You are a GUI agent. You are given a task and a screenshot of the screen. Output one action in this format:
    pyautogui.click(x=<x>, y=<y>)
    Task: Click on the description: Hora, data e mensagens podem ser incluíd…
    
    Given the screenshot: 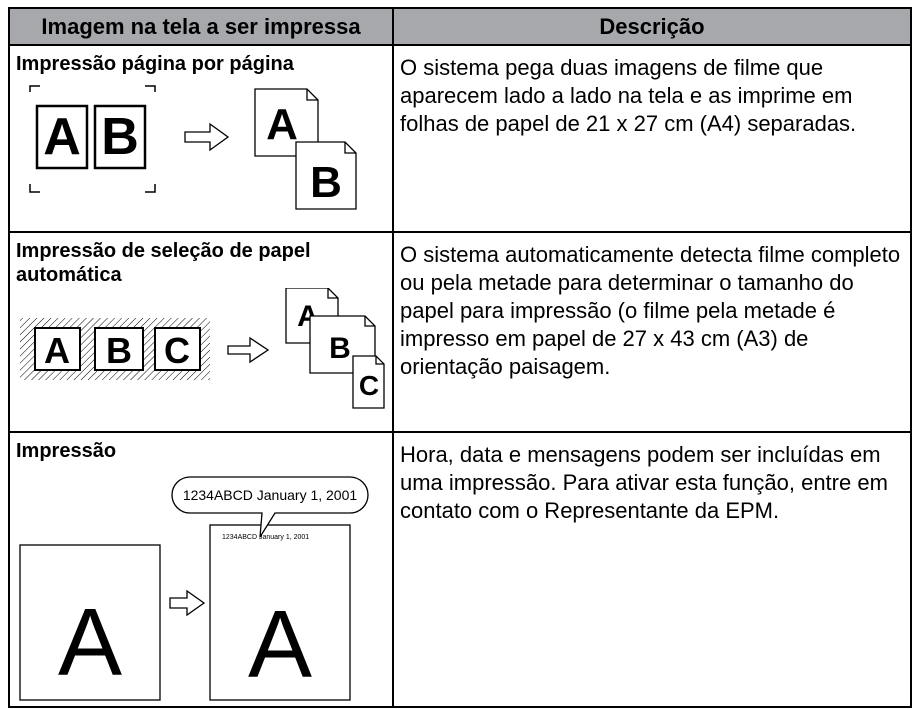 What is the action you would take?
    pyautogui.click(x=644, y=482)
    